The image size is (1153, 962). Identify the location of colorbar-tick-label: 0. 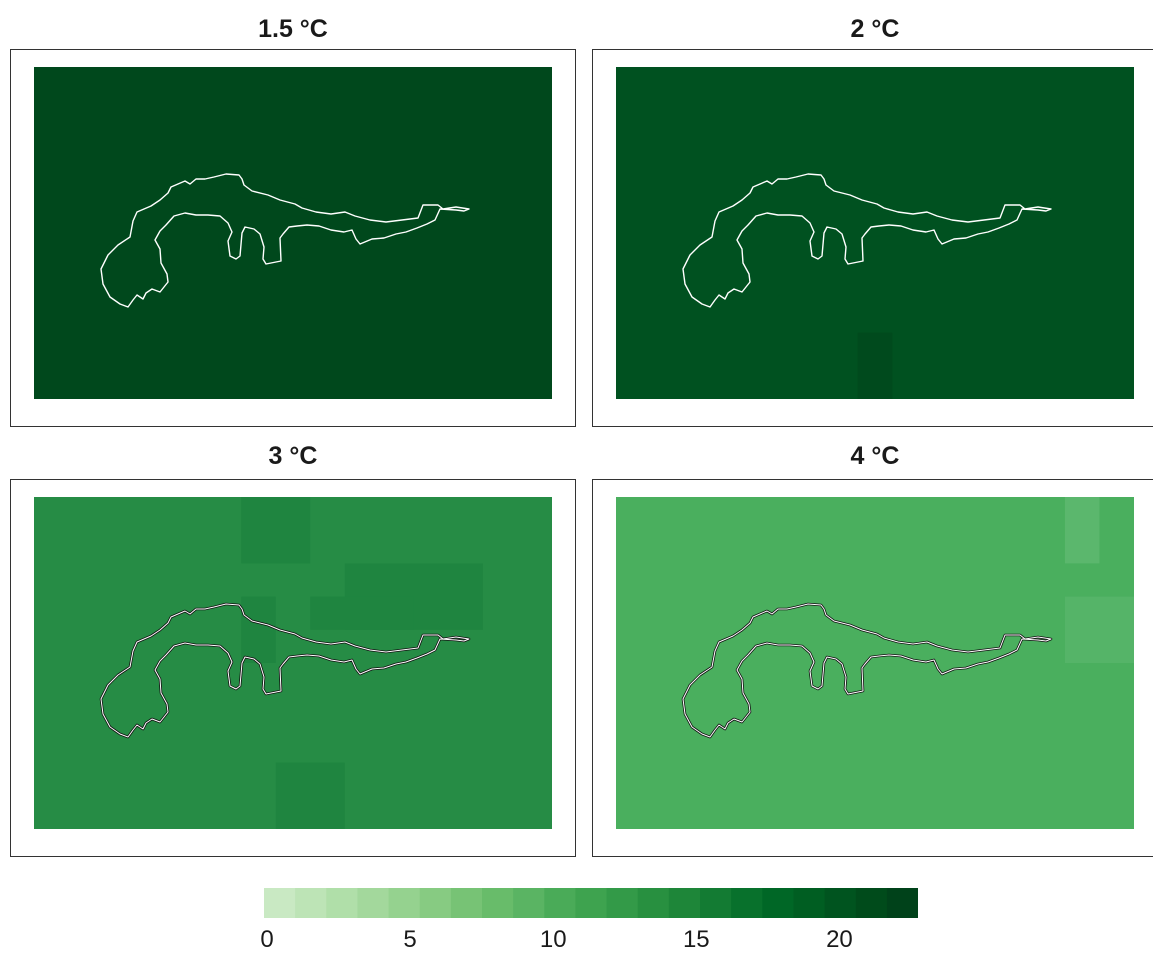
(267, 939).